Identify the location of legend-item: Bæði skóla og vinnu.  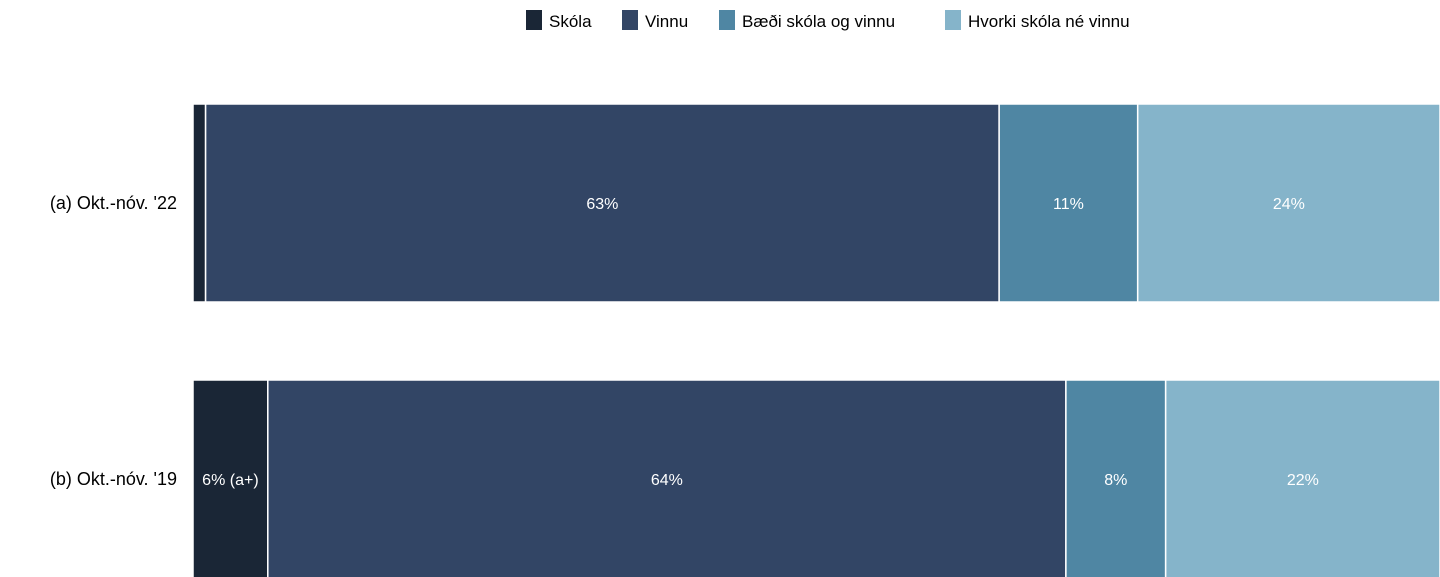
(807, 20).